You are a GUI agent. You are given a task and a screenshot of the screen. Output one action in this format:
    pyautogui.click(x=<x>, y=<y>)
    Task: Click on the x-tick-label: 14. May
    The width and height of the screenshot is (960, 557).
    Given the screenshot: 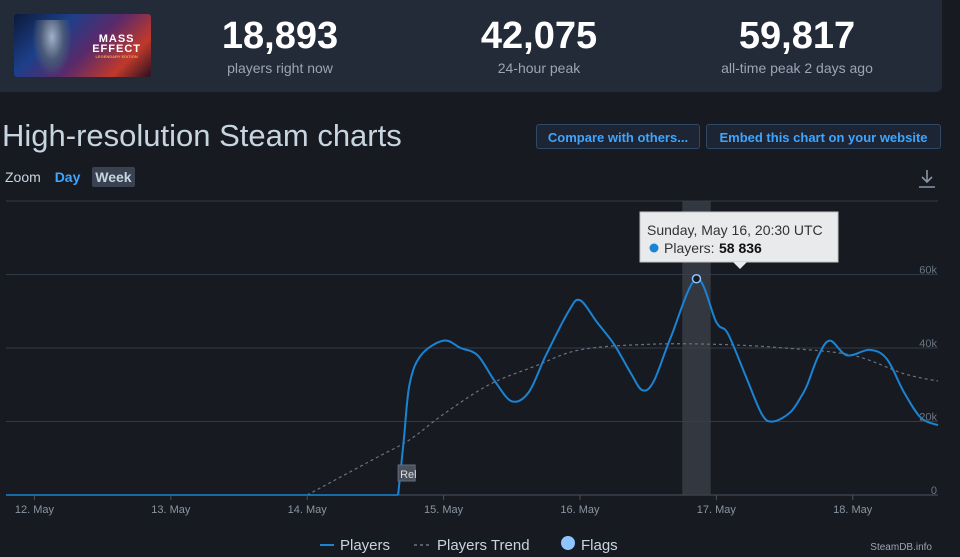 What is the action you would take?
    pyautogui.click(x=308, y=510)
    